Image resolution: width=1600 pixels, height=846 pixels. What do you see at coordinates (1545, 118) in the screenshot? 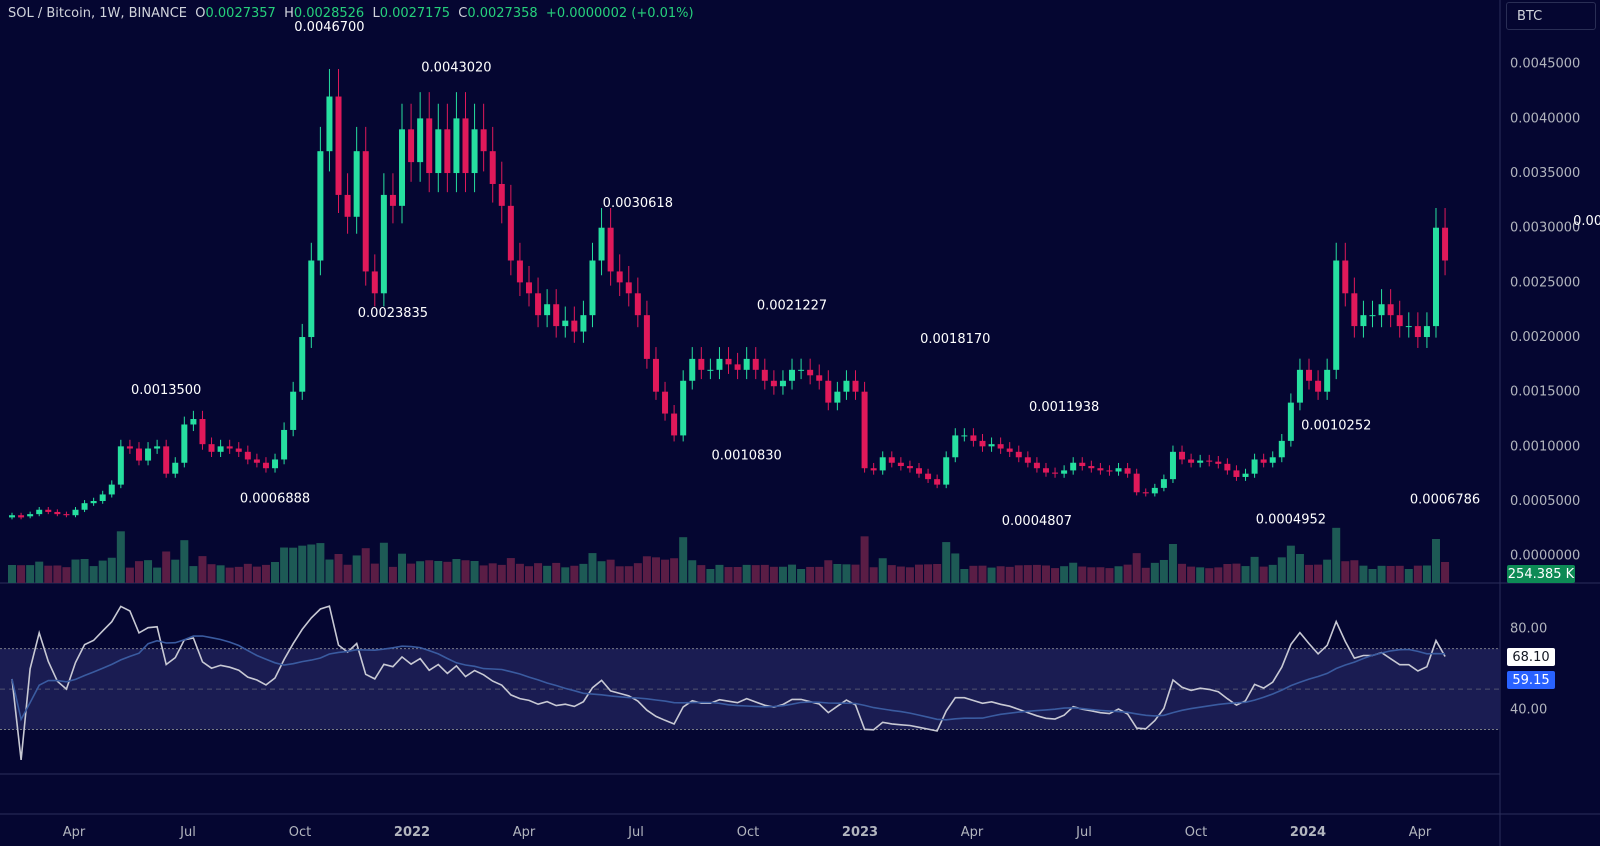
I see `price-tick-label: 0.0040000` at bounding box center [1545, 118].